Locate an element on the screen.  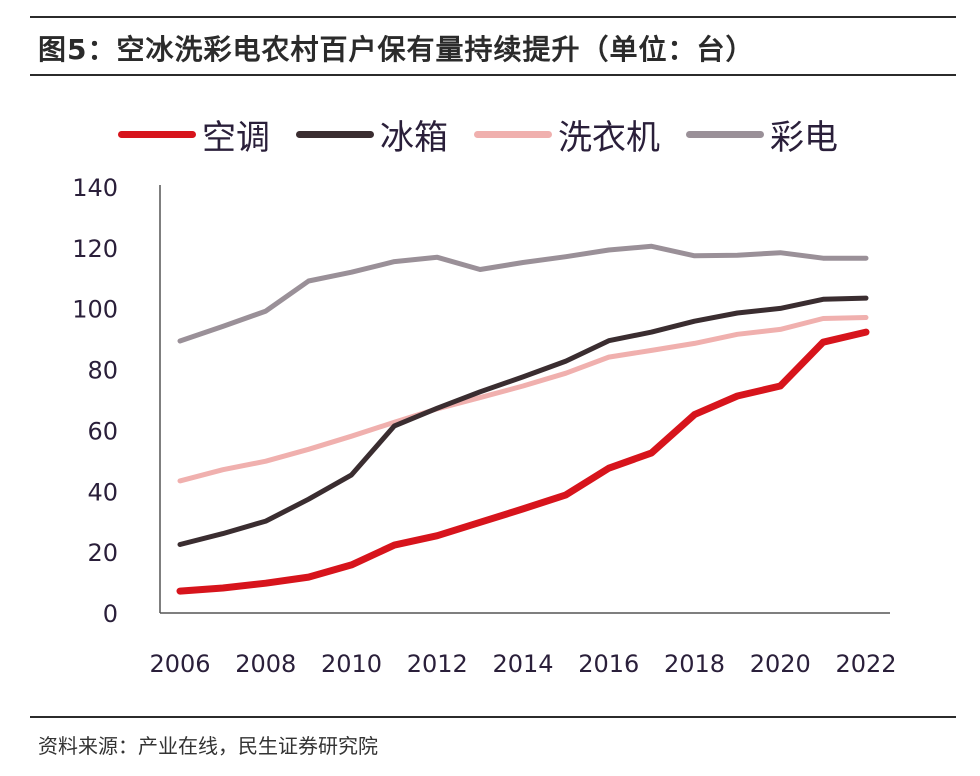
y-tick-label: 40 is located at coordinates (102, 492).